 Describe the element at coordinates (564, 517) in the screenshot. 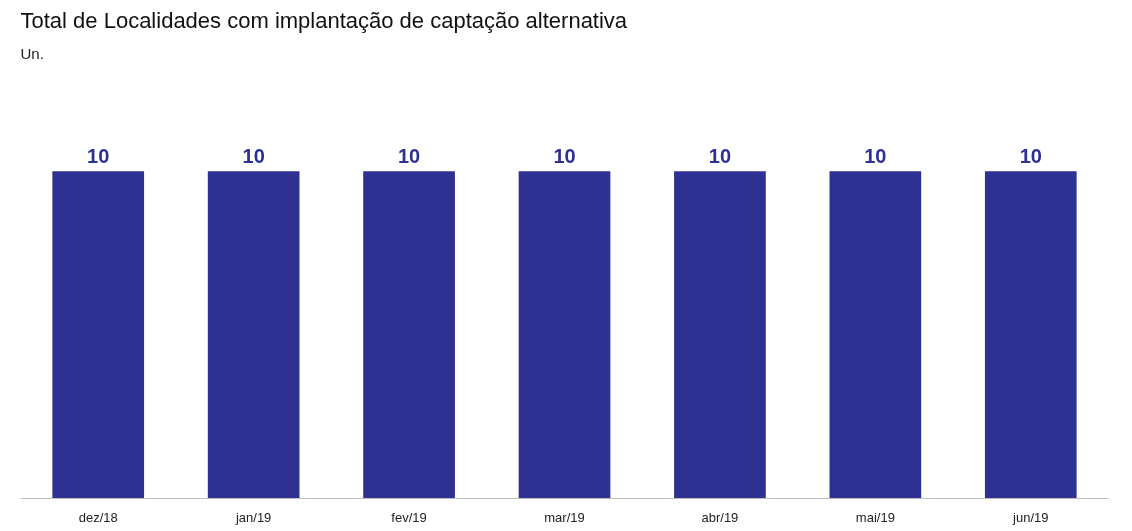

I see `x-tick-label: mar/19` at that location.